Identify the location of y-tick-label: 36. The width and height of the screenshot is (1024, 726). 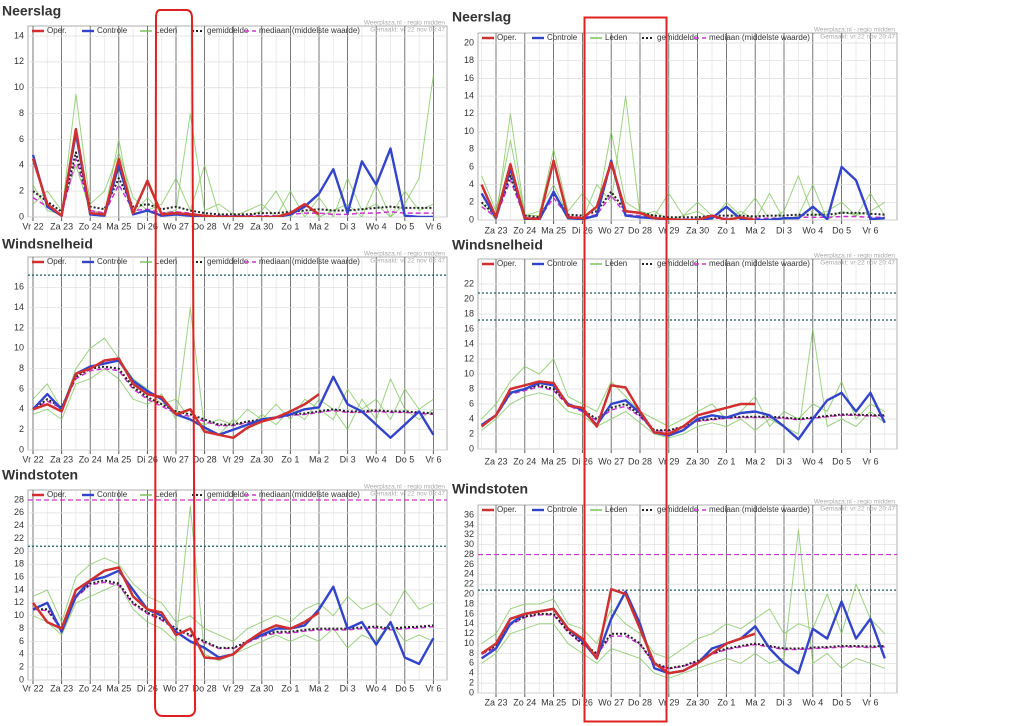
(469, 514).